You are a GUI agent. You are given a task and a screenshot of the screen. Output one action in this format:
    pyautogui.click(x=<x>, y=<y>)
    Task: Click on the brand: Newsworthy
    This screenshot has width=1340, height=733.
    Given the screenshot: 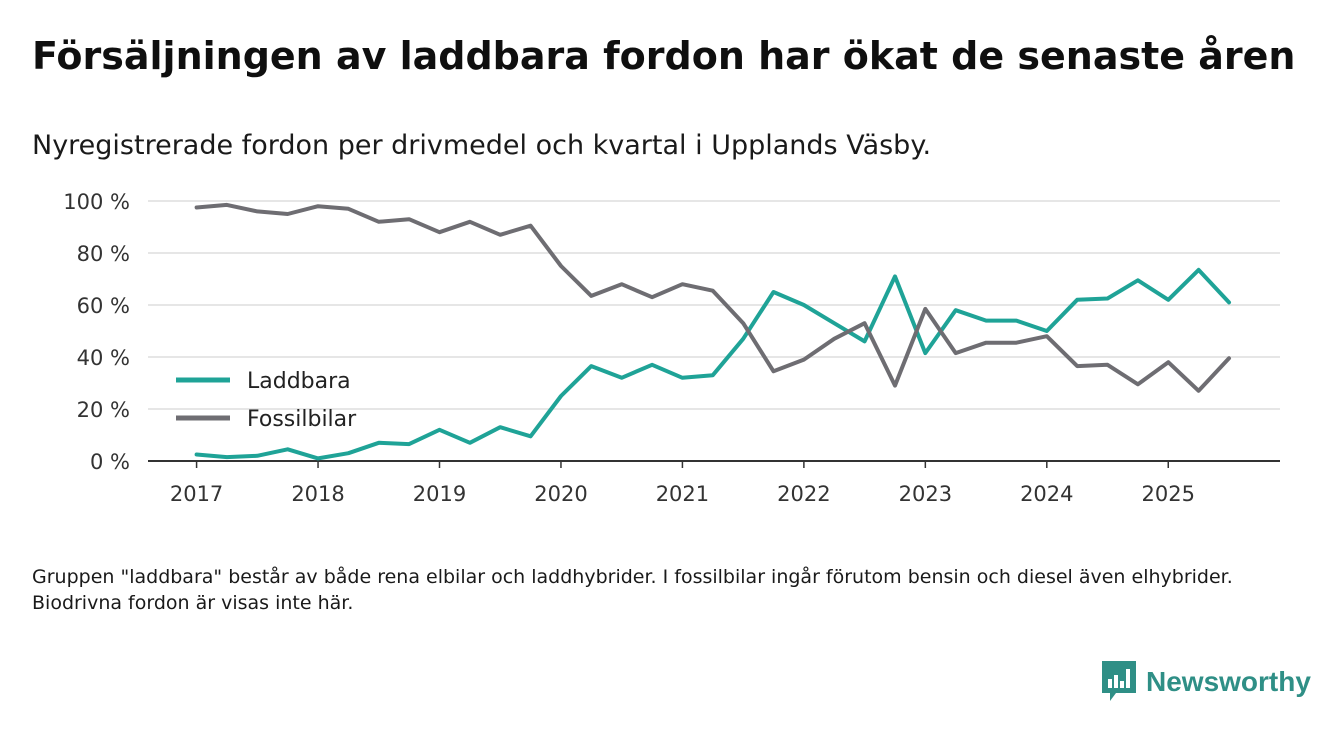 What is the action you would take?
    pyautogui.click(x=1206, y=682)
    